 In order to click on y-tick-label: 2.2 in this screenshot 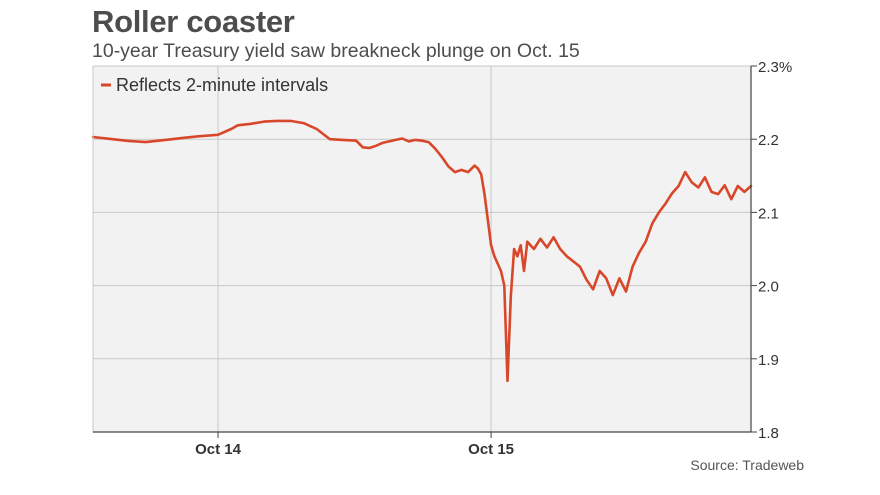, I will do `click(768, 140)`.